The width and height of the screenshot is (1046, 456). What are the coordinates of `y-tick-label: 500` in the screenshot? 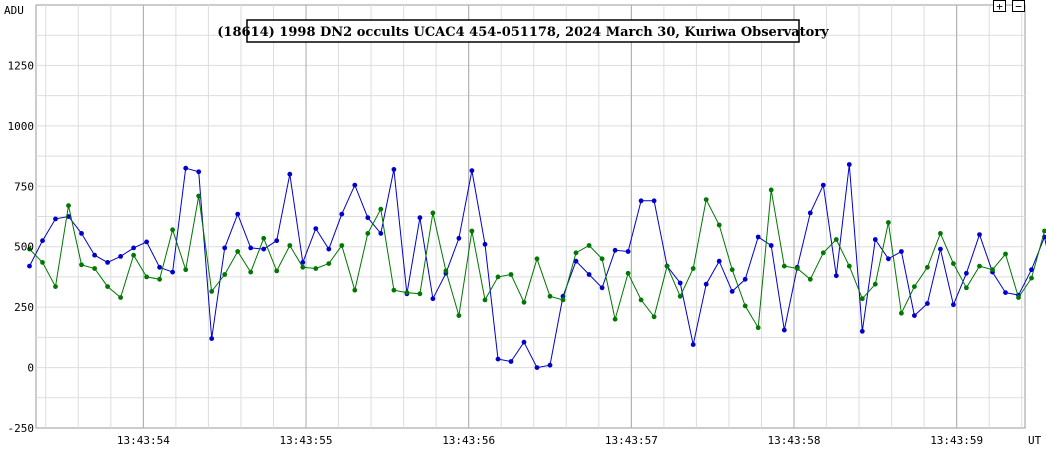 It's located at (24, 247).